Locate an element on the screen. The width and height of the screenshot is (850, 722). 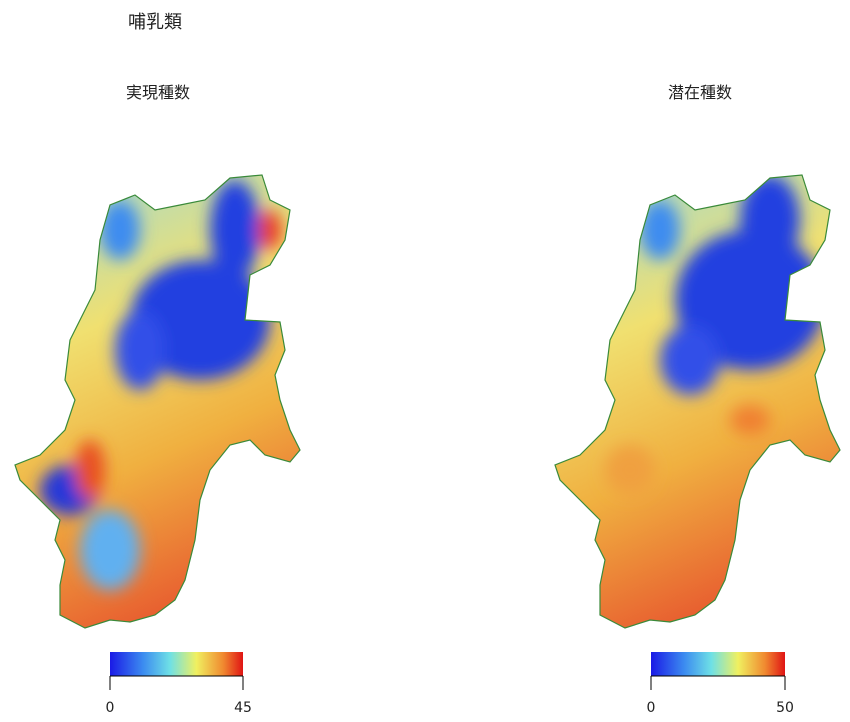
map-title: 潜在種数 is located at coordinates (700, 92).